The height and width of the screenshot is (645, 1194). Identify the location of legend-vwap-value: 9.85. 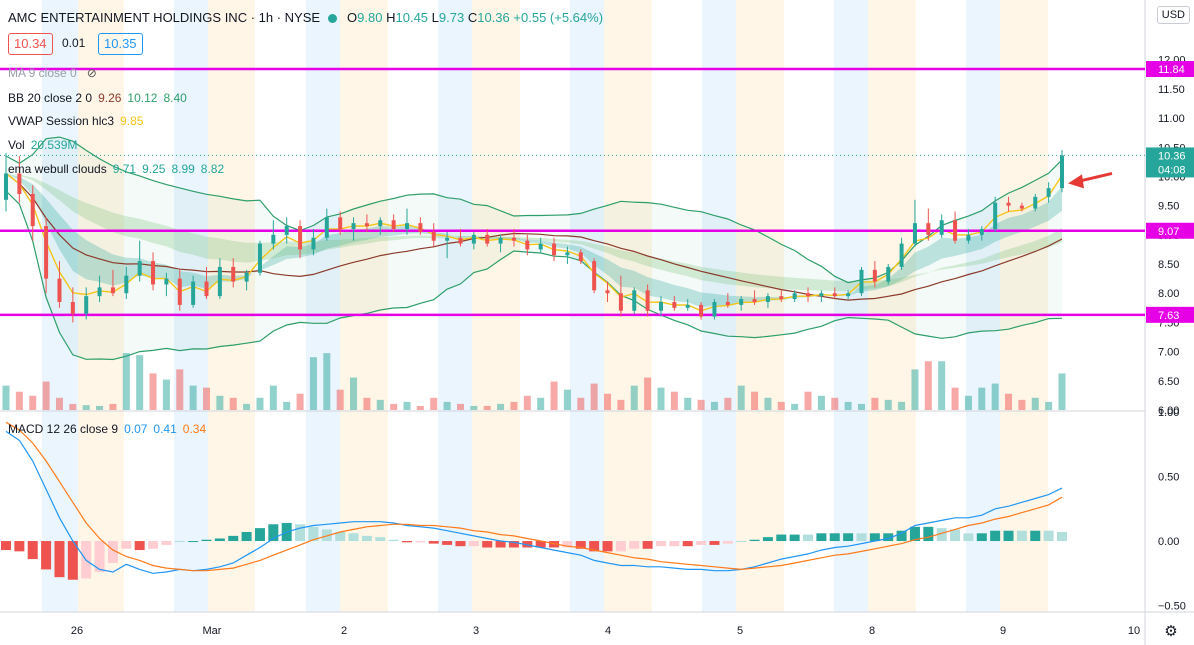
(132, 121).